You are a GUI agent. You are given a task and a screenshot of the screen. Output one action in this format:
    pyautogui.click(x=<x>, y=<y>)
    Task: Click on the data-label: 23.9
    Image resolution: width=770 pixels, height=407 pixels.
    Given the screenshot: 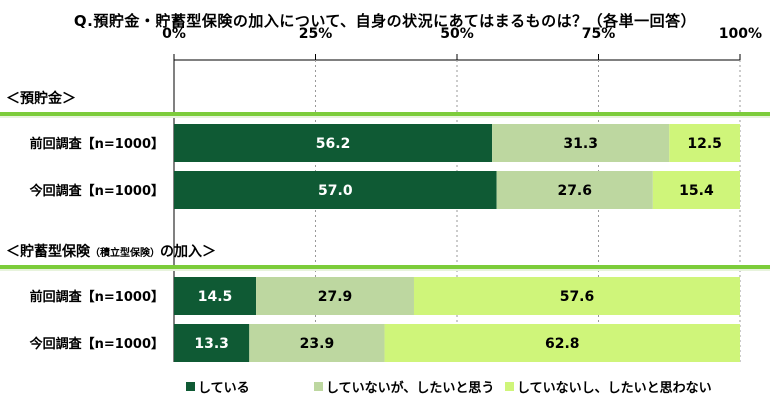 What is the action you would take?
    pyautogui.click(x=317, y=344)
    